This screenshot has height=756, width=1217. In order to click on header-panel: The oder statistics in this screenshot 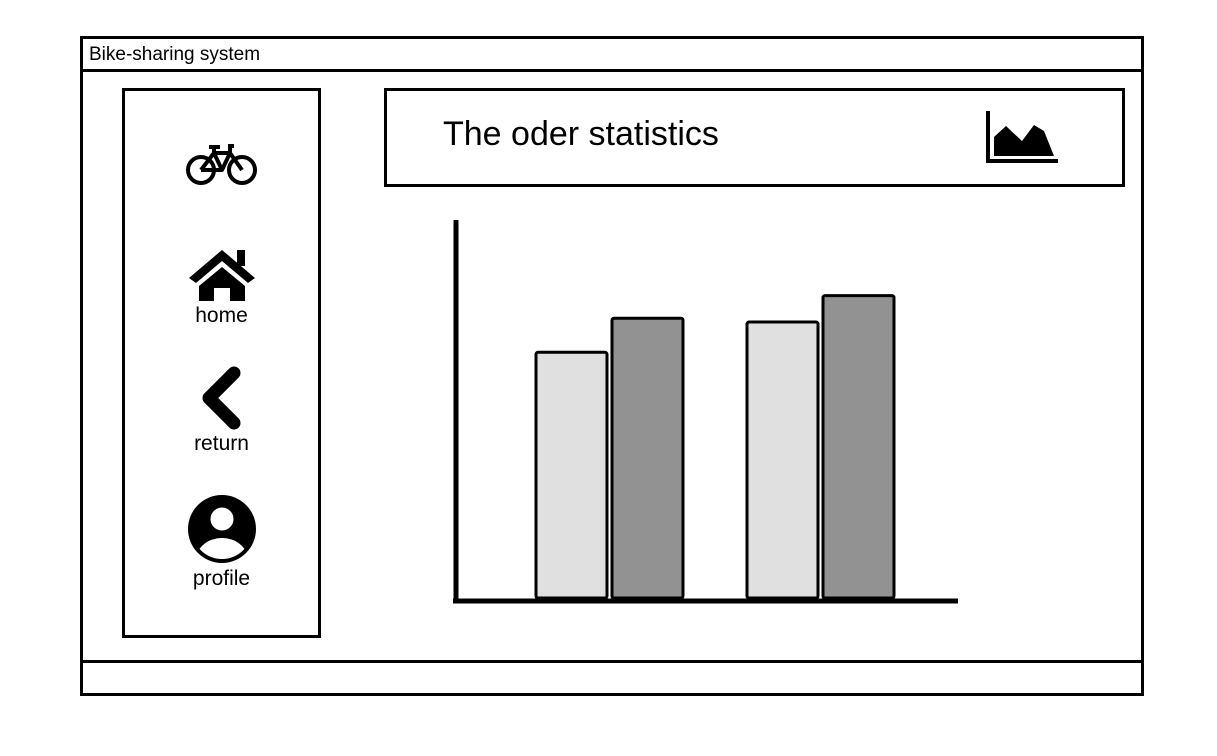, I will do `click(754, 137)`.